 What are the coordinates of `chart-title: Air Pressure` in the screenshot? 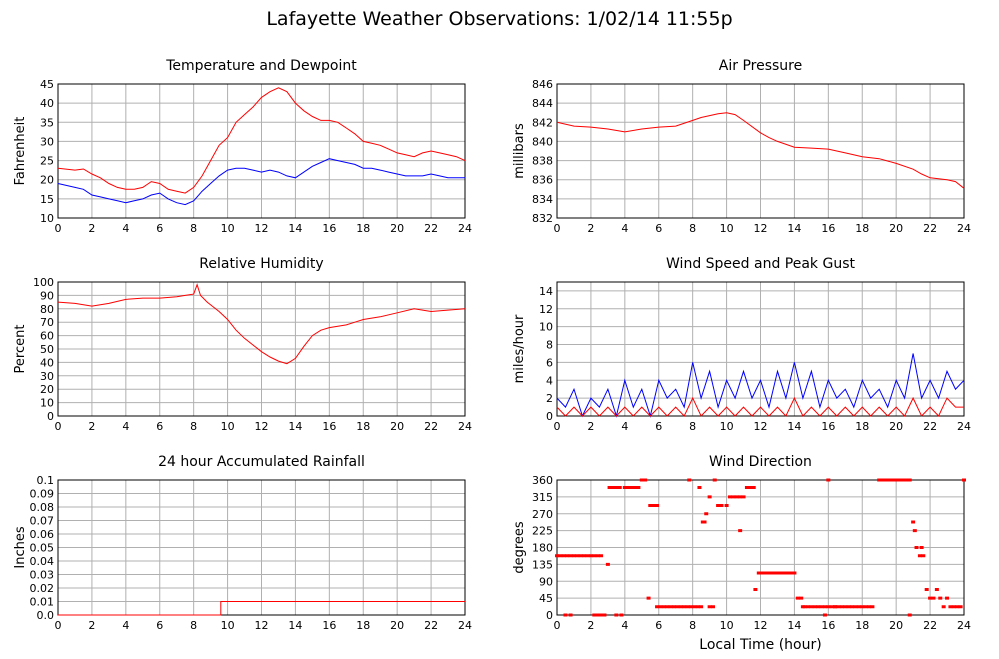 It's located at (760, 66).